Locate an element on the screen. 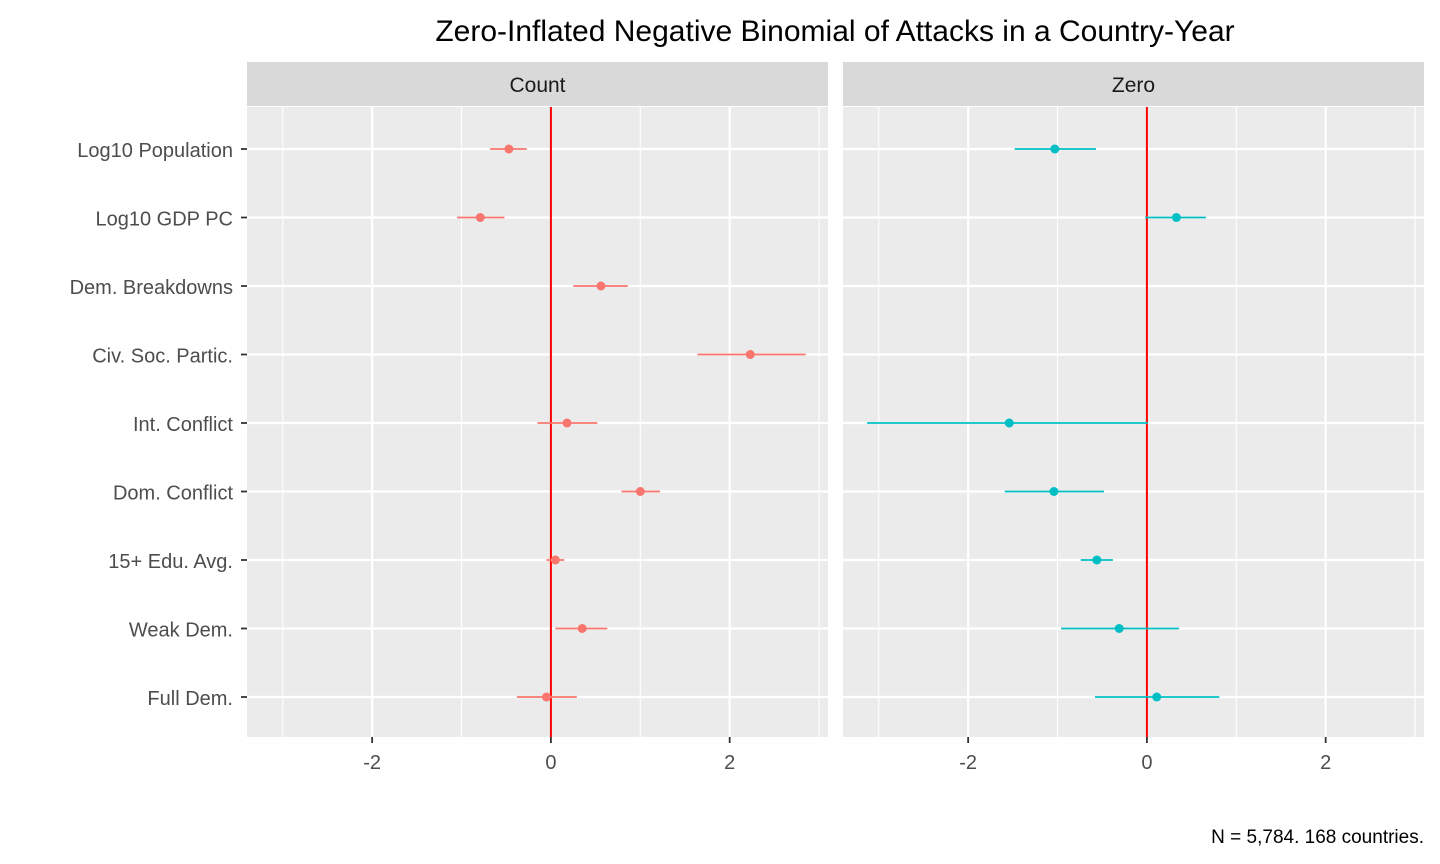 The height and width of the screenshot is (864, 1440). facet-strip-label: Count is located at coordinates (537, 85).